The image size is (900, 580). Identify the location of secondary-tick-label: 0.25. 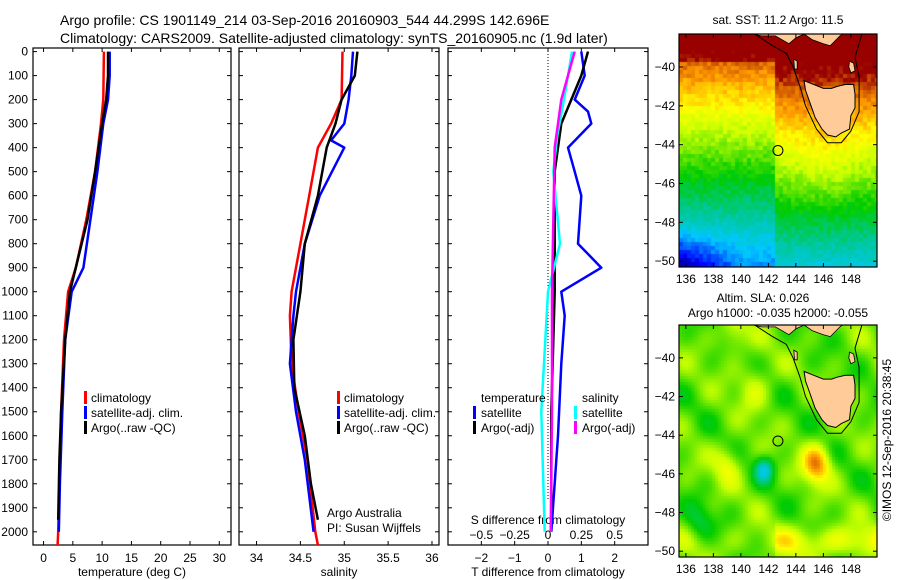
(582, 535).